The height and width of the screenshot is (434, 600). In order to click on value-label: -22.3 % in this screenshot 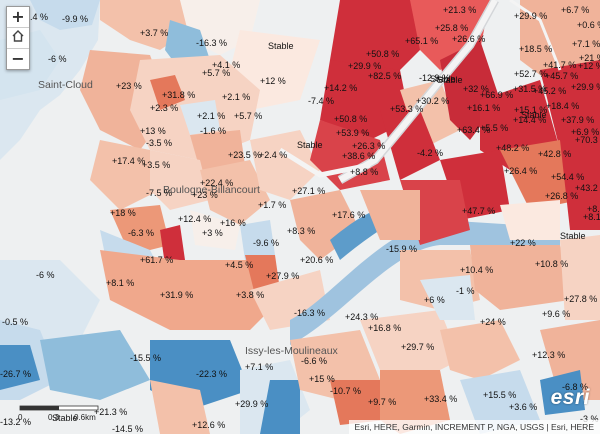, I will do `click(211, 374)`.